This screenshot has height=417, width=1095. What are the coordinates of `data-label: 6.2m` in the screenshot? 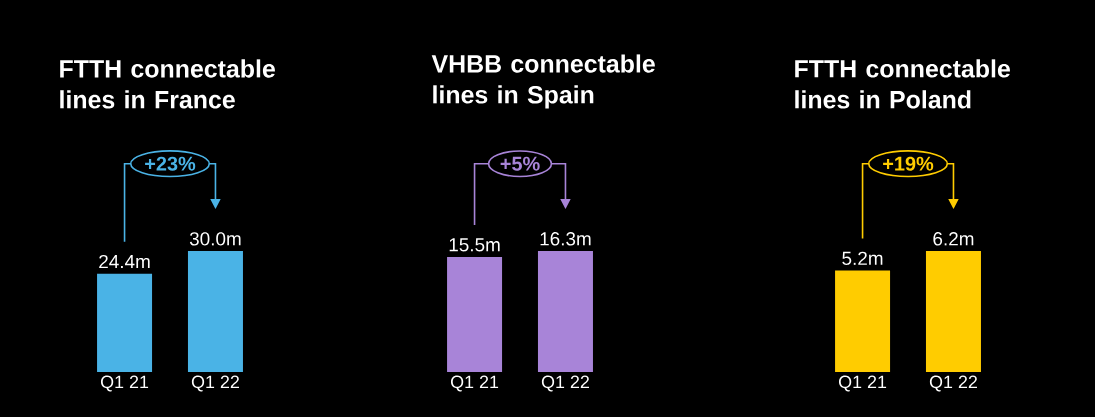 It's located at (953, 239).